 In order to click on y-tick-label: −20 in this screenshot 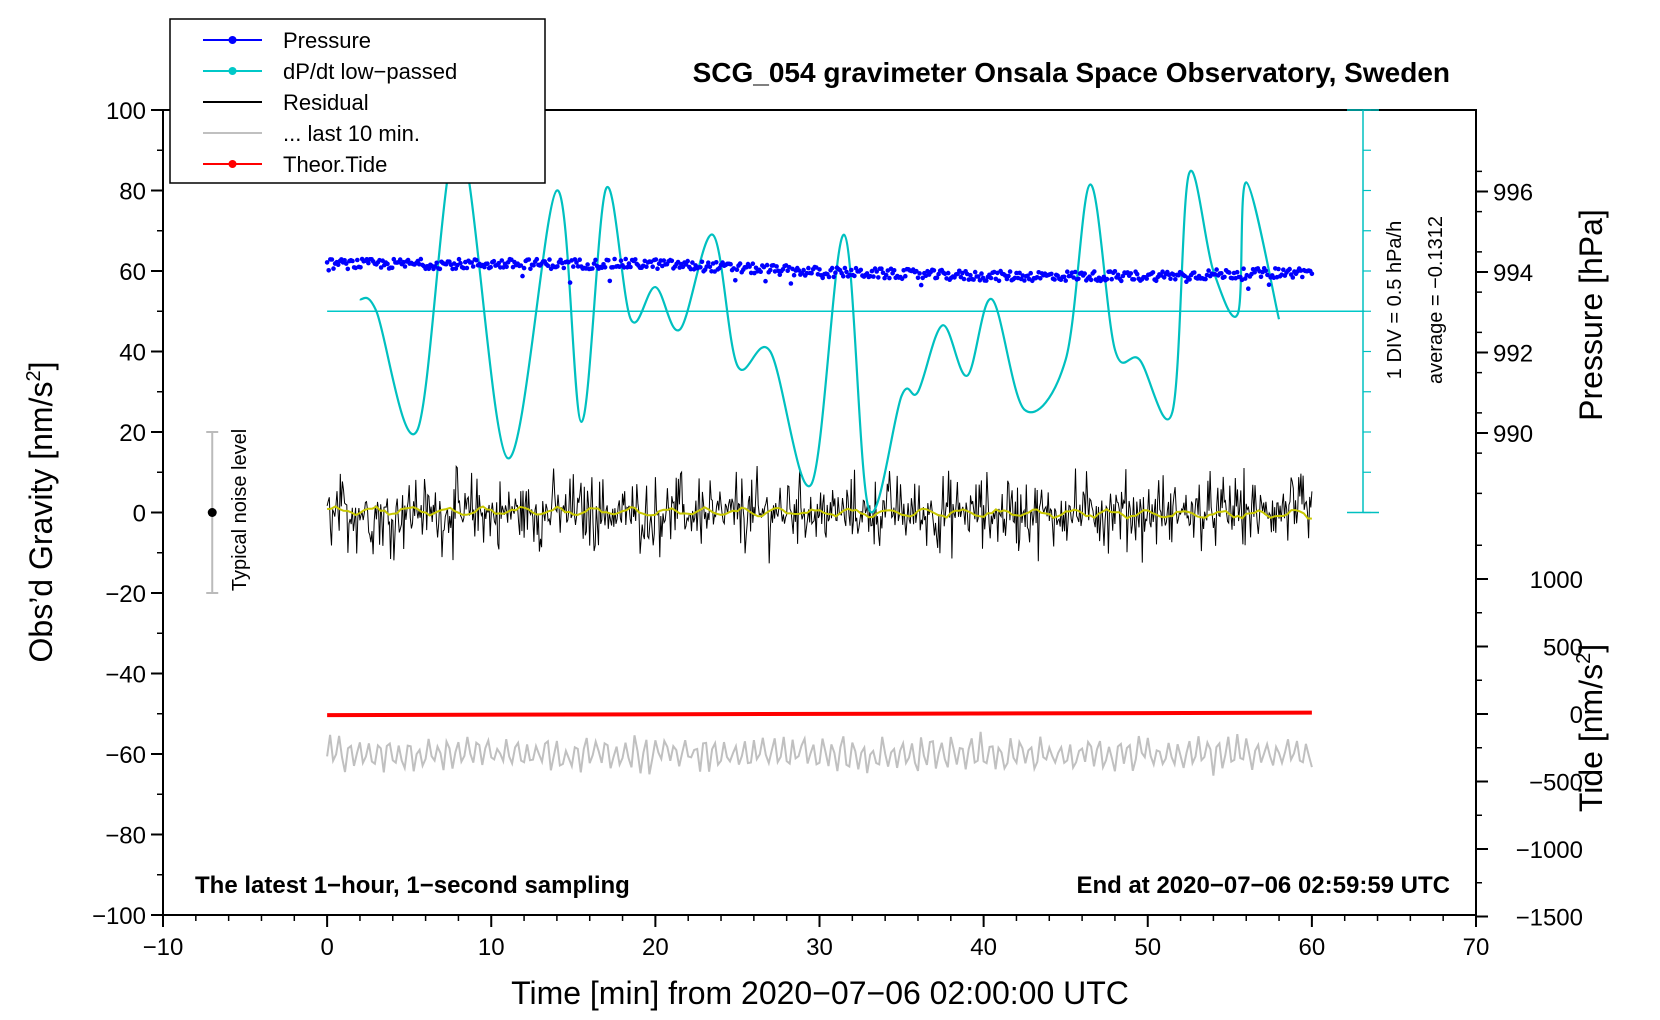, I will do `click(125, 594)`.